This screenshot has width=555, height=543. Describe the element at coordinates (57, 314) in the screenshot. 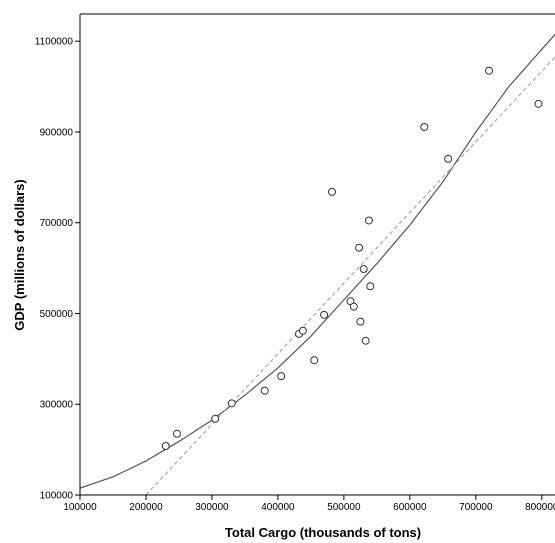

I see `y-tick-label: 500000` at that location.